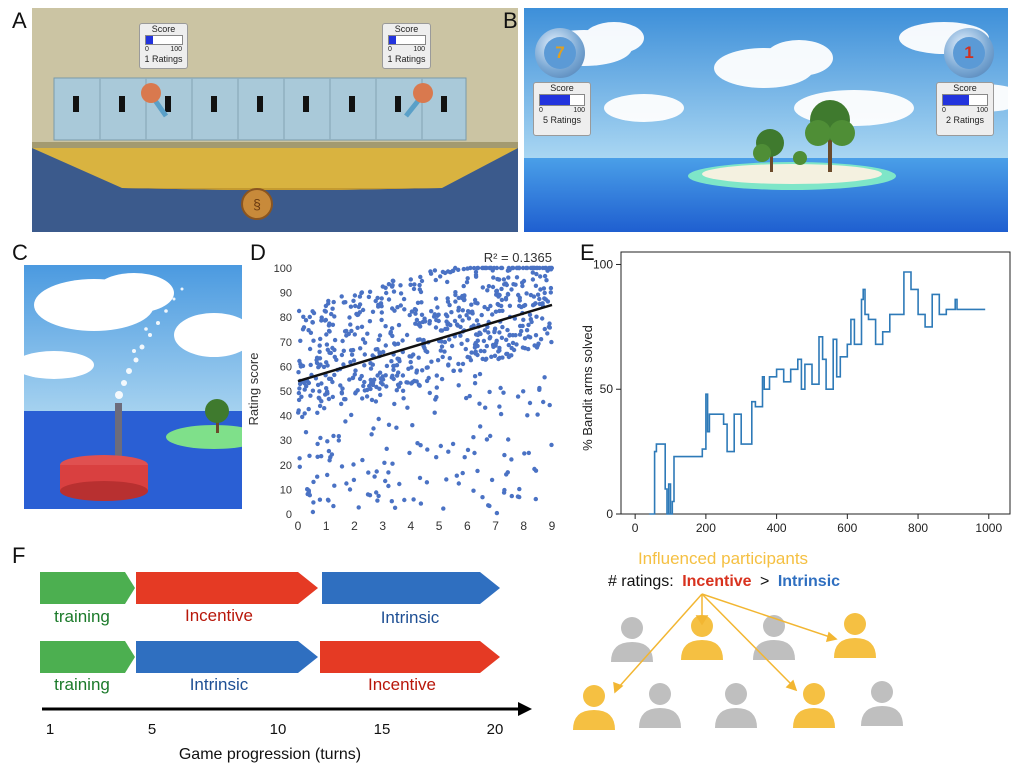 This screenshot has width=1024, height=771. I want to click on tree-icon, so click(804, 136).